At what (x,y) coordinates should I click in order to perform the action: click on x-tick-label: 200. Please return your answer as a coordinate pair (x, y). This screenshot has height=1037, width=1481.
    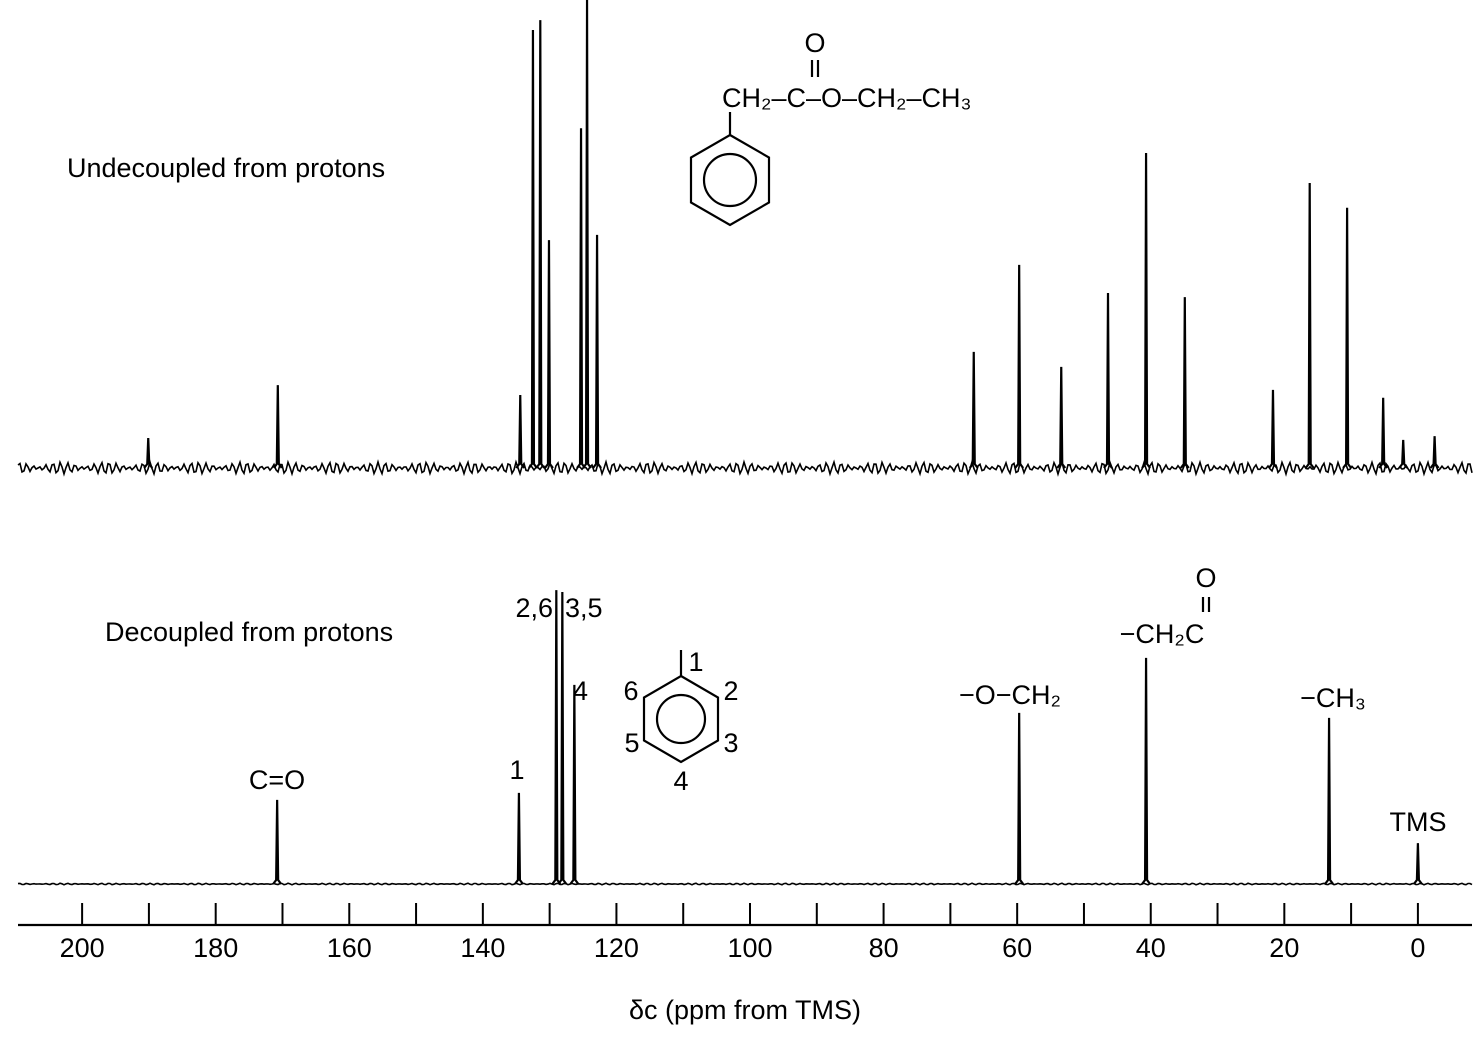
    Looking at the image, I should click on (82, 948).